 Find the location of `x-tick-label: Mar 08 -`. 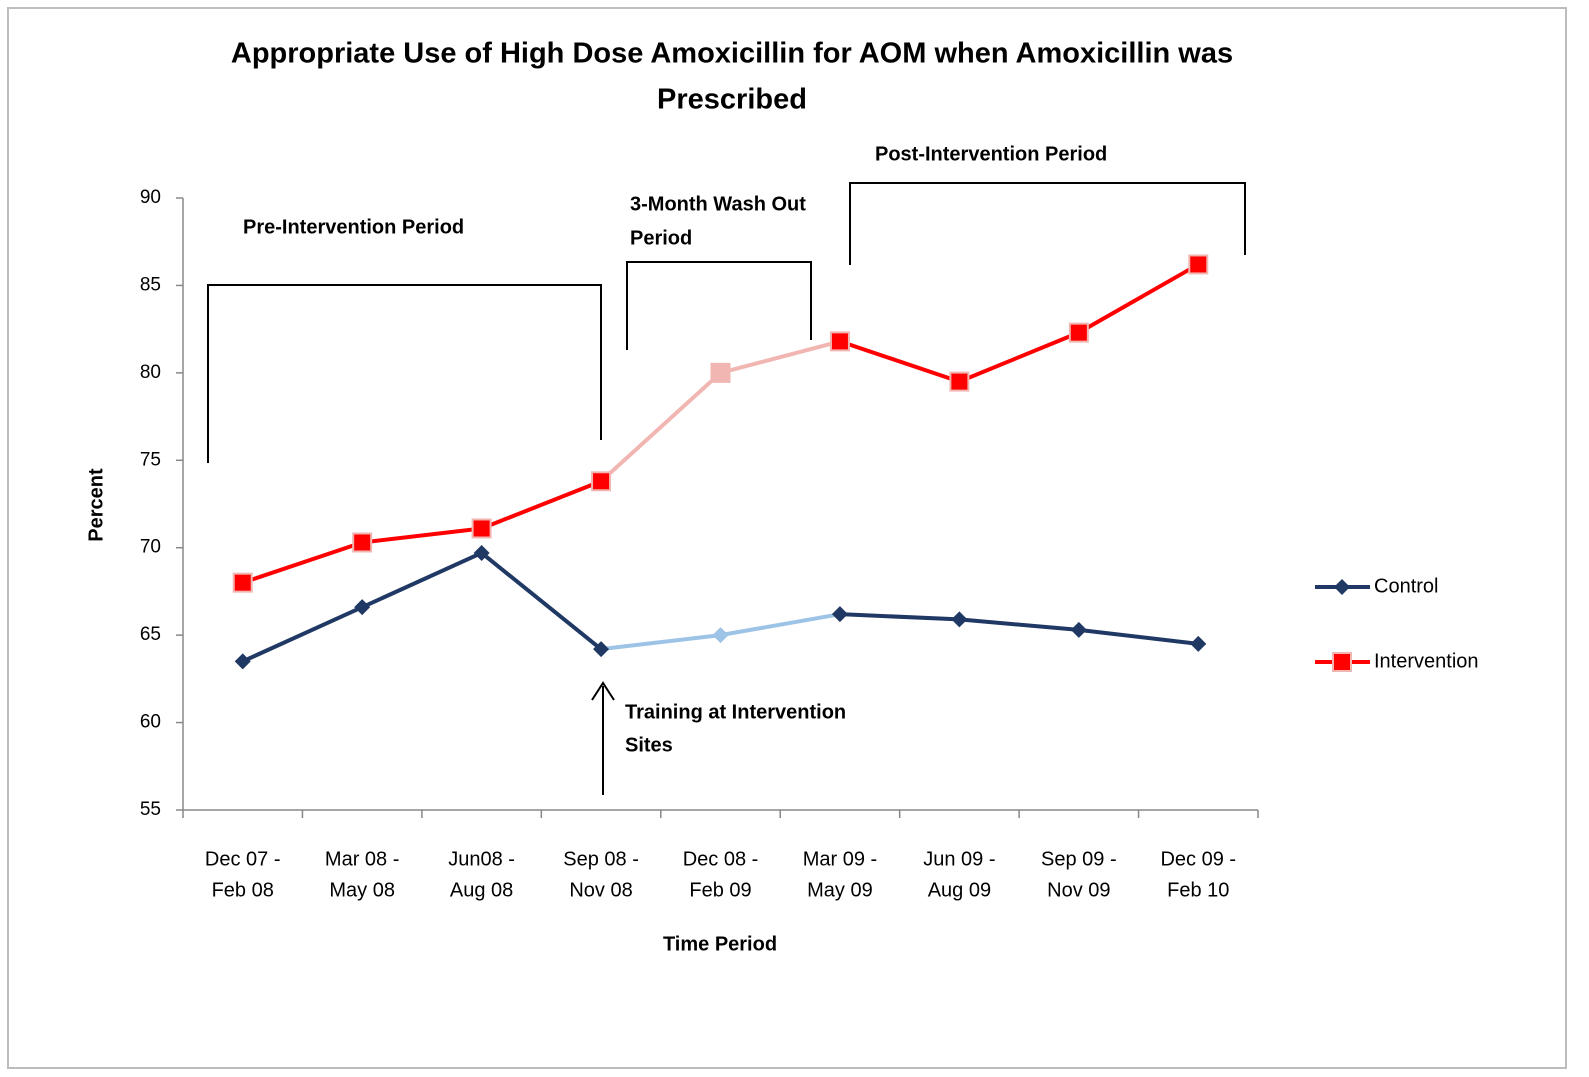

x-tick-label: Mar 08 - is located at coordinates (362, 859).